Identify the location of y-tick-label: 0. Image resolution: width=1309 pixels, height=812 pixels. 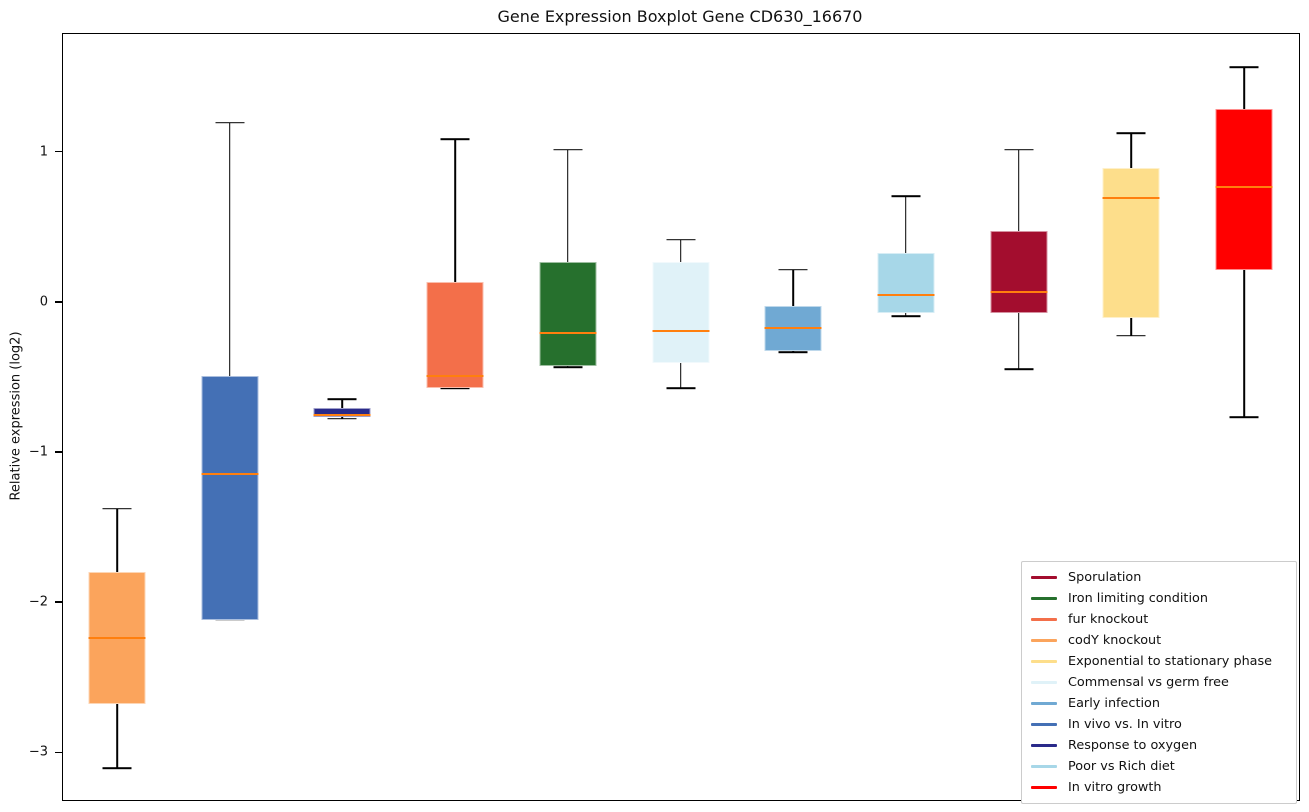
(43, 302).